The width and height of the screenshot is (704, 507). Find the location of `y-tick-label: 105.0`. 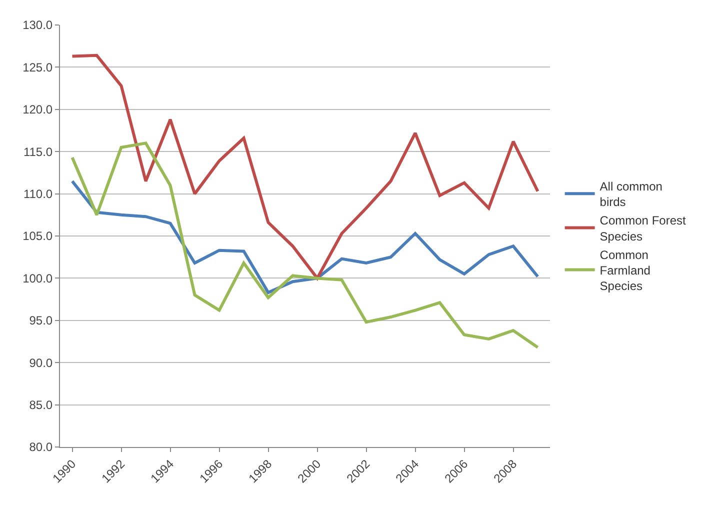

y-tick-label: 105.0 is located at coordinates (37, 236).